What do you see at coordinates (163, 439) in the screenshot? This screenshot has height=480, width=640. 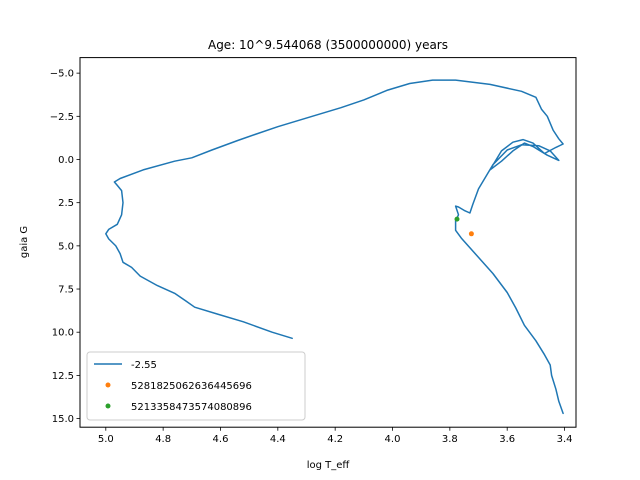 I see `x-tick-label: 4.8` at bounding box center [163, 439].